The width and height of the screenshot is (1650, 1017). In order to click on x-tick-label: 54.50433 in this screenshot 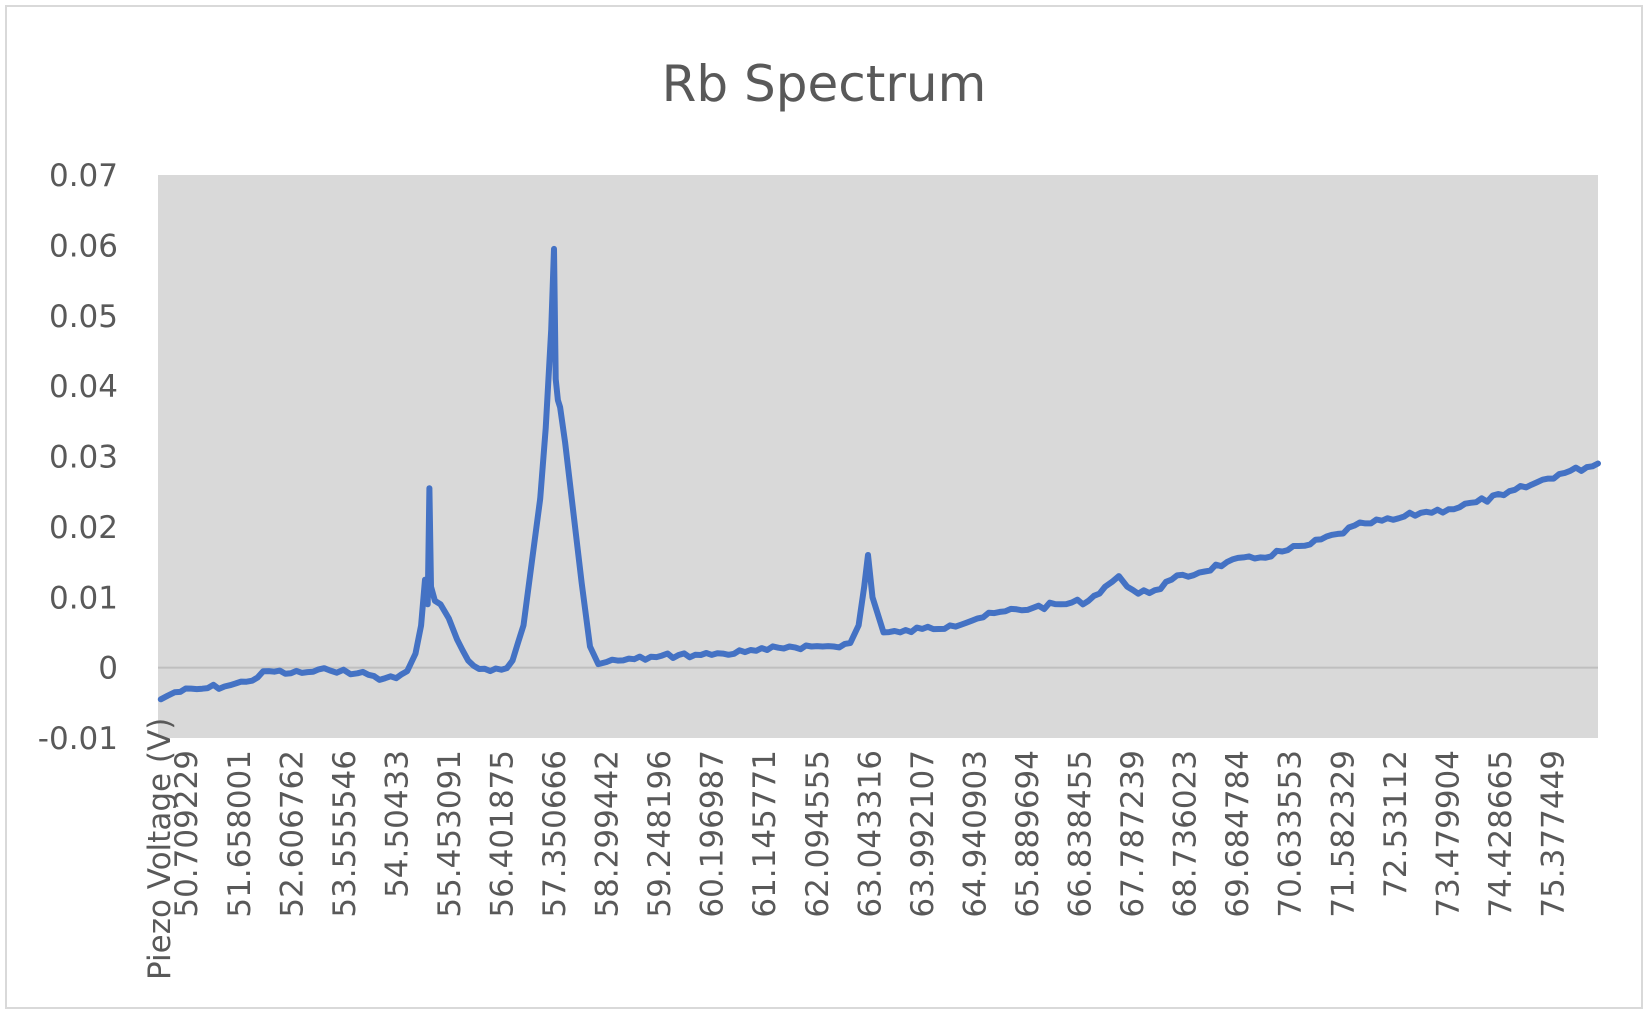, I will do `click(397, 824)`.